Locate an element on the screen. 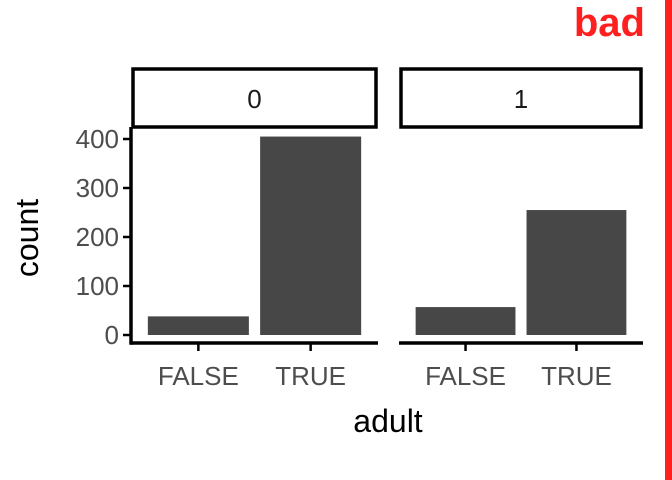  badge-accent-bar is located at coordinates (668, 240).